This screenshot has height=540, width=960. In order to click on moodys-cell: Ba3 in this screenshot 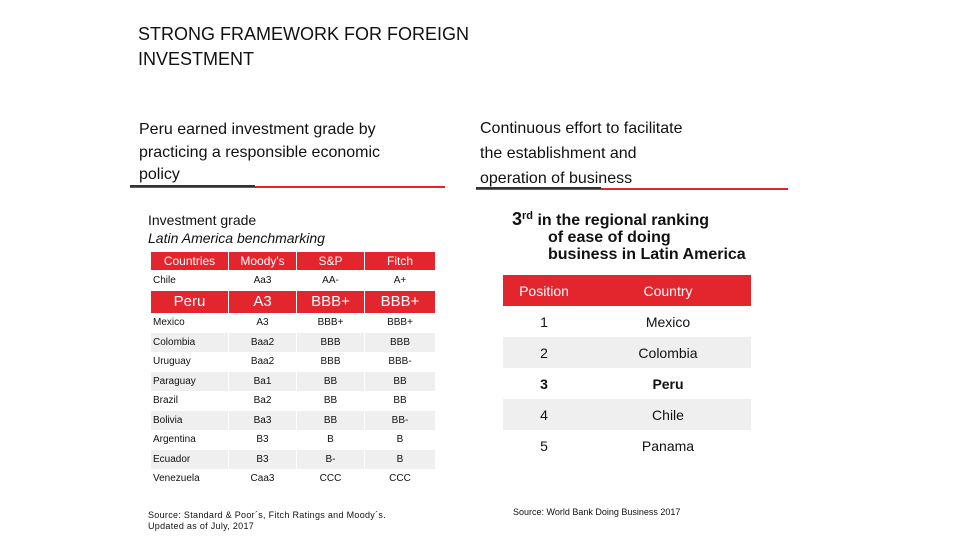, I will do `click(262, 420)`.